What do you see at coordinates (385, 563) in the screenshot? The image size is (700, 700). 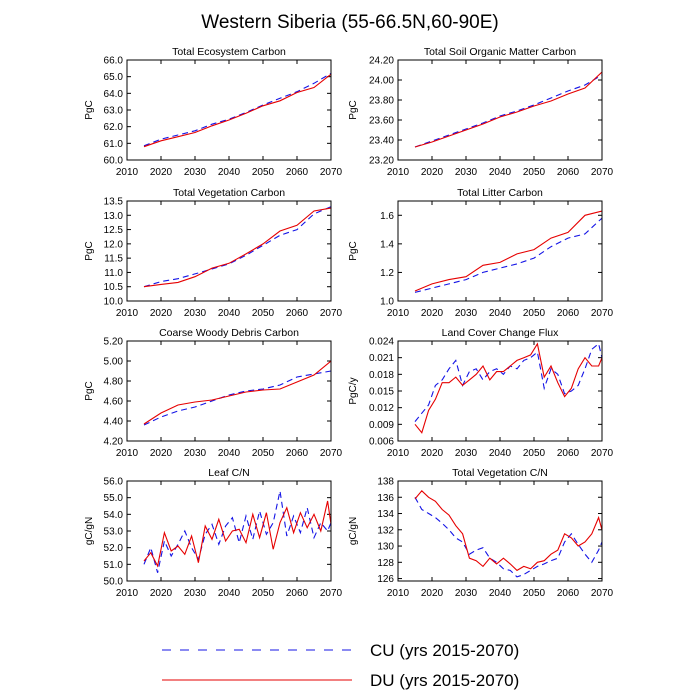 I see `y-tick-label: 128` at bounding box center [385, 563].